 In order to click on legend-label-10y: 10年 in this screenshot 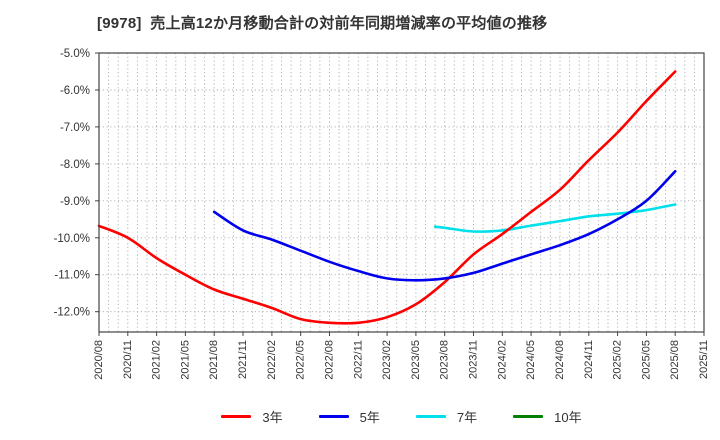, I will do `click(568, 417)`.